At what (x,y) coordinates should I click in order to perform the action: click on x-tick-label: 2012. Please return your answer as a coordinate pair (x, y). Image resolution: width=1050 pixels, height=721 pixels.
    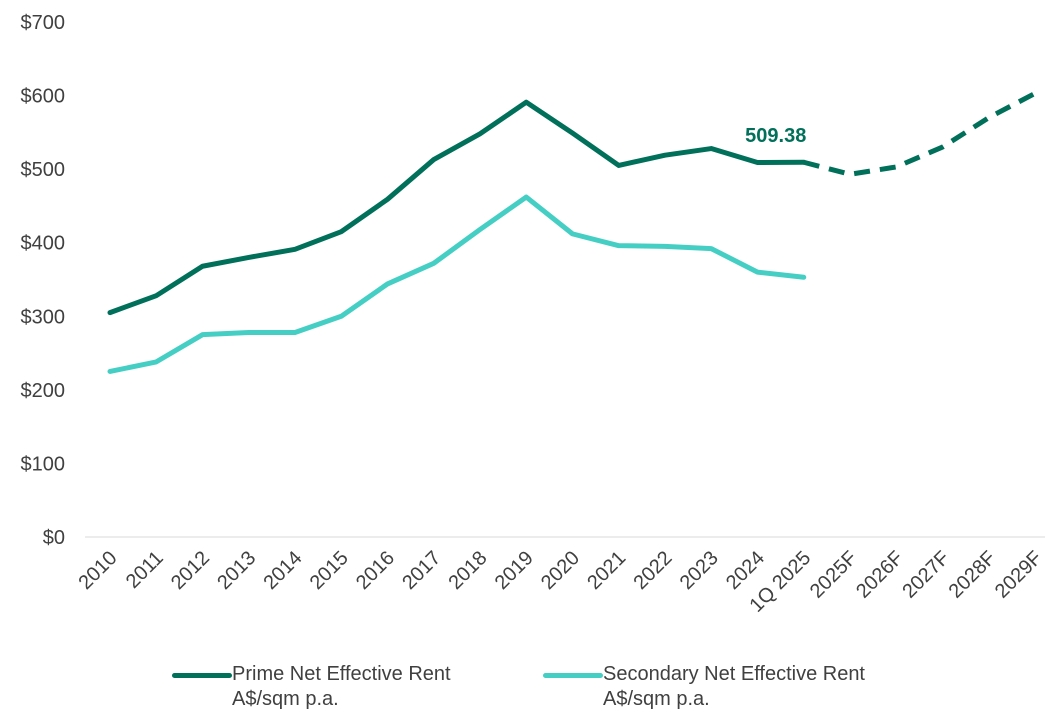
    Looking at the image, I should click on (190, 570).